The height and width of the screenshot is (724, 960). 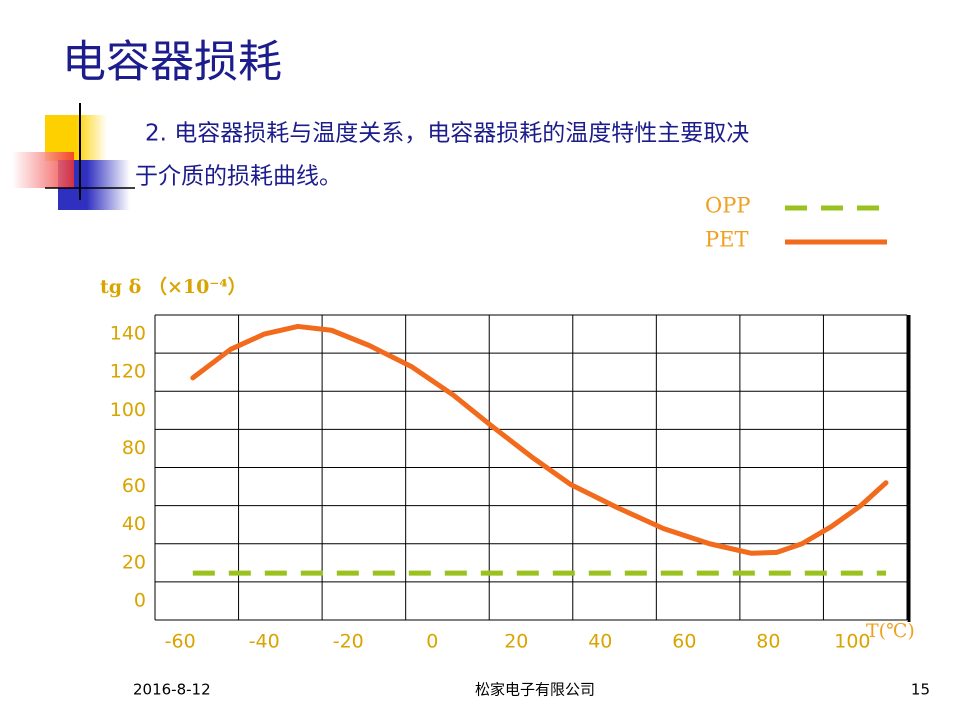 I want to click on y-tick-label: 100, so click(x=128, y=410).